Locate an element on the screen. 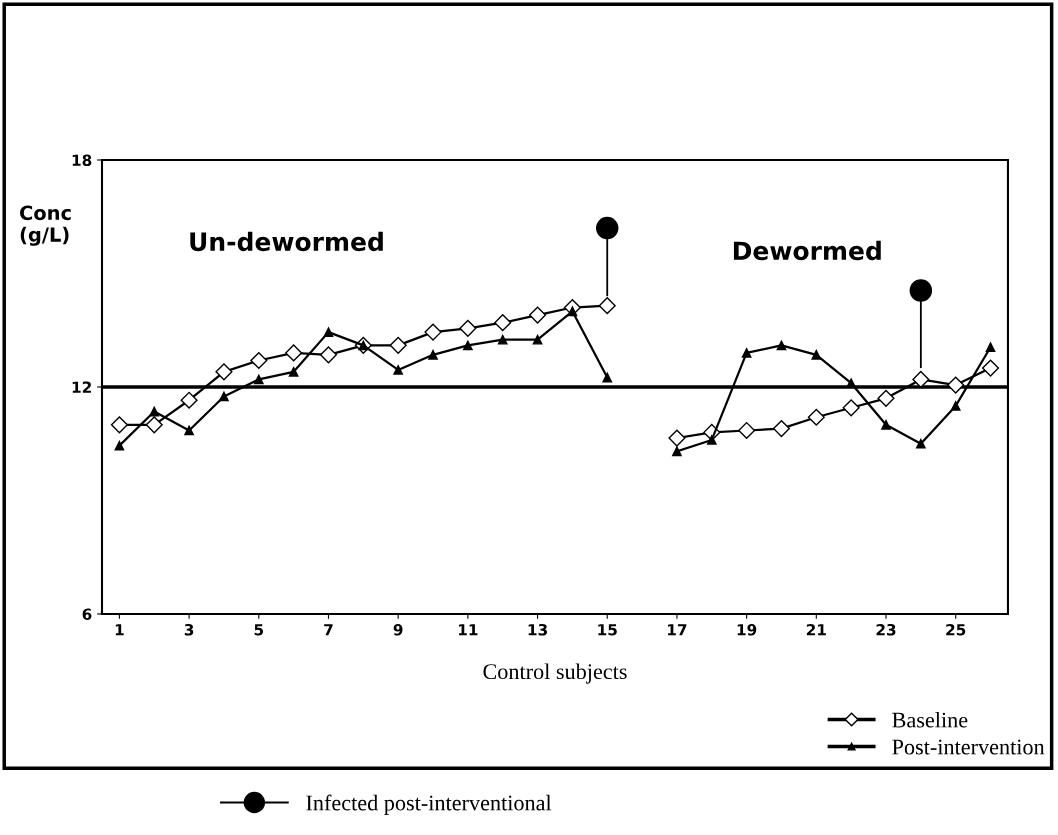 The image size is (1058, 835). x-tick-label: 19 is located at coordinates (747, 629).